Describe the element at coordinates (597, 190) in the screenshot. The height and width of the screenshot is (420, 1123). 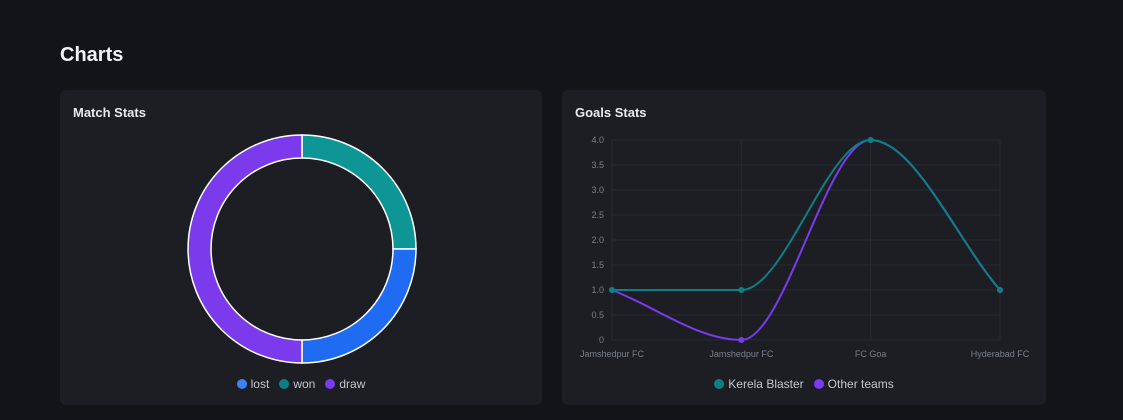
I see `y-tick-label: 3.0` at that location.